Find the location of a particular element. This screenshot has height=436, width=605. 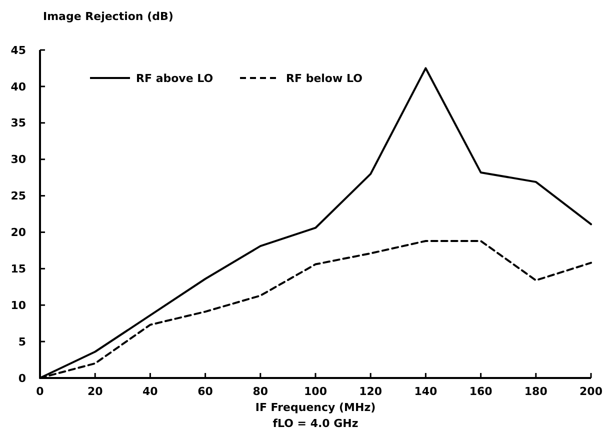

x-tick-label: 0 is located at coordinates (40, 391).